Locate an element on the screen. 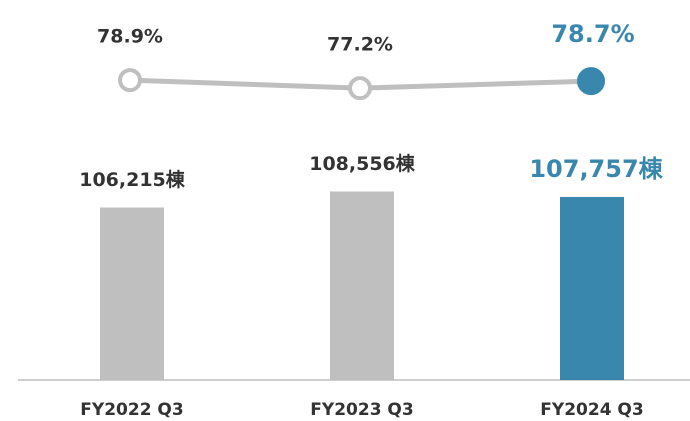  x-tick-label: FY2023 Q3 is located at coordinates (361, 410).